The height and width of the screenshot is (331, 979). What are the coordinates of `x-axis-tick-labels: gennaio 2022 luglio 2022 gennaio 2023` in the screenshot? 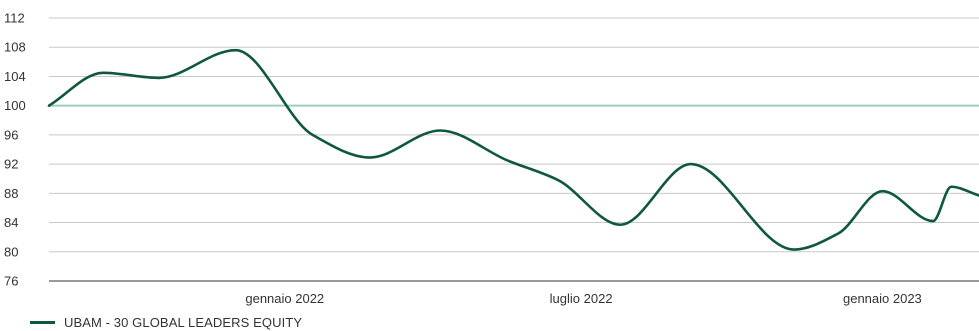 It's located at (583, 298).